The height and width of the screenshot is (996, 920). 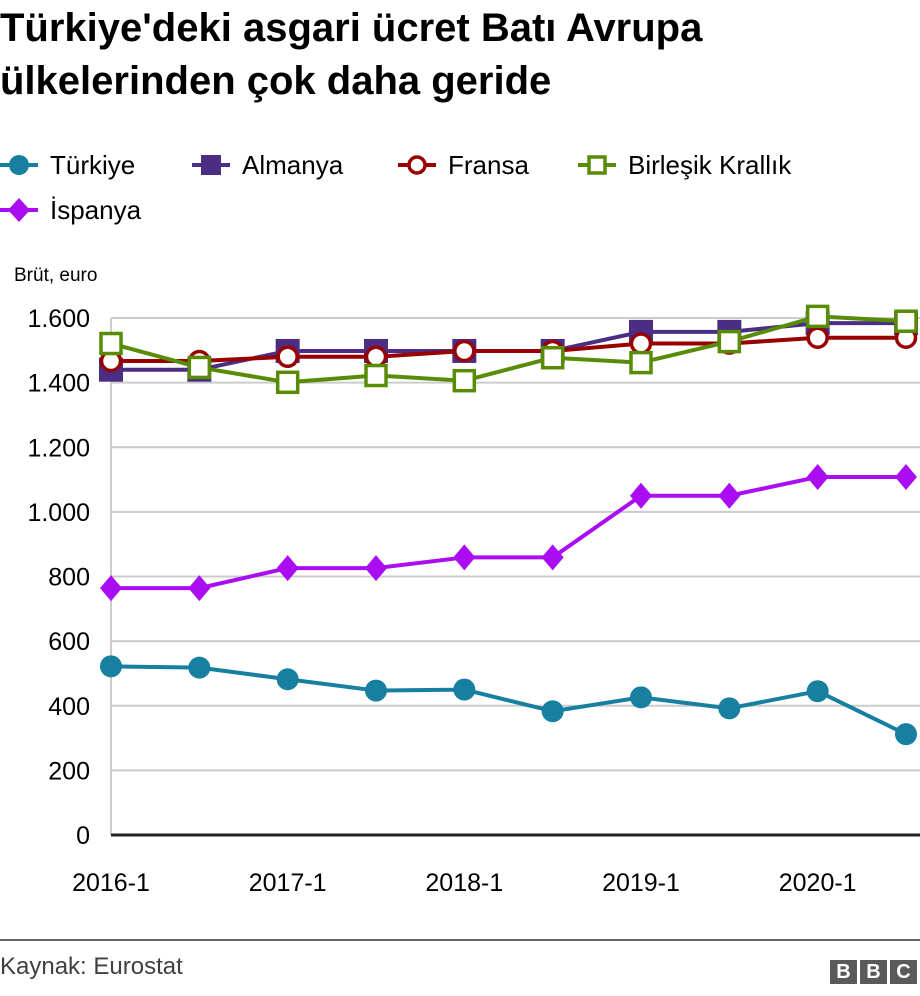 I want to click on diamond-marker-icon, so click(x=19, y=210).